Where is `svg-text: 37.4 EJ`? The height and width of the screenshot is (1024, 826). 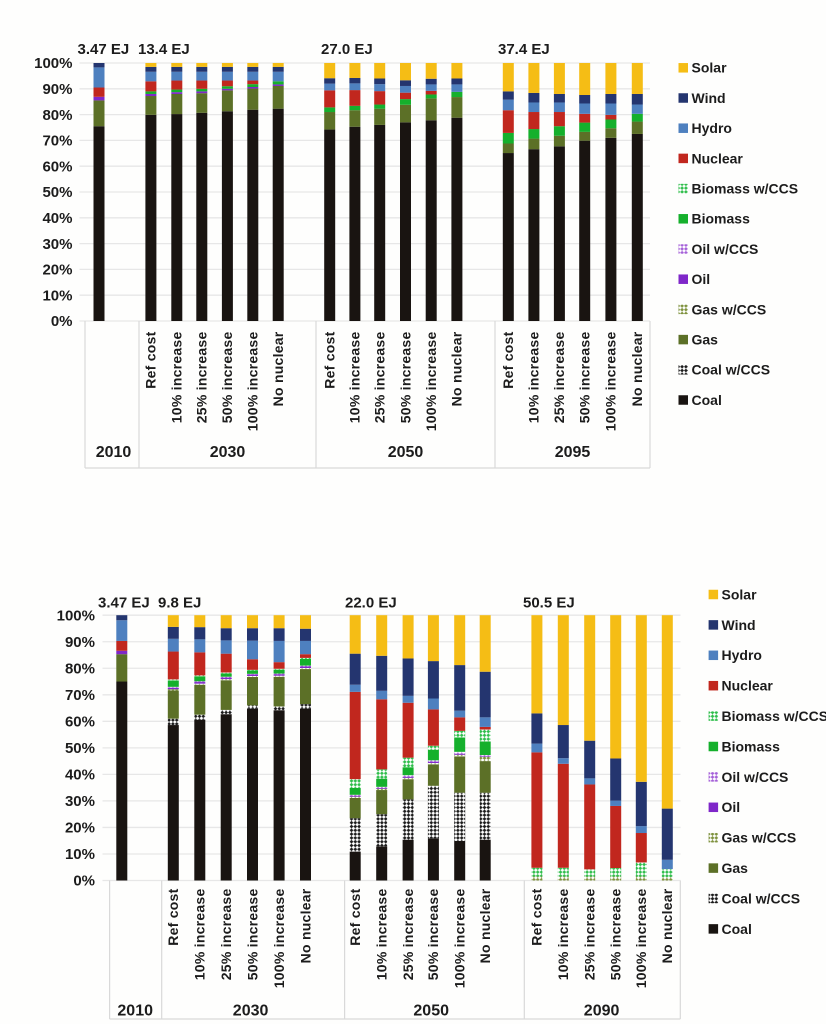 svg-text: 37.4 EJ is located at coordinates (524, 49).